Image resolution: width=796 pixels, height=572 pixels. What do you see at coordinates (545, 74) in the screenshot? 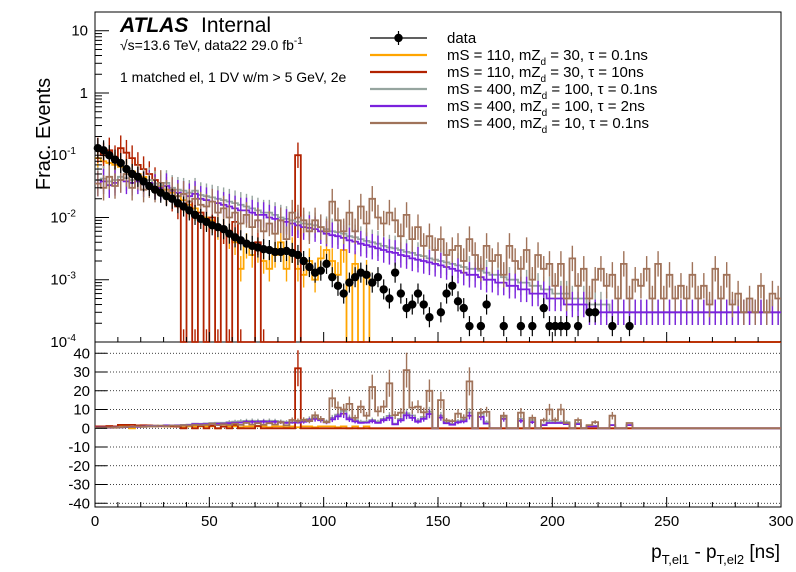
I see `legend-entry-1: mS = 110, mZd = 30, τ = 10ns` at bounding box center [545, 74].